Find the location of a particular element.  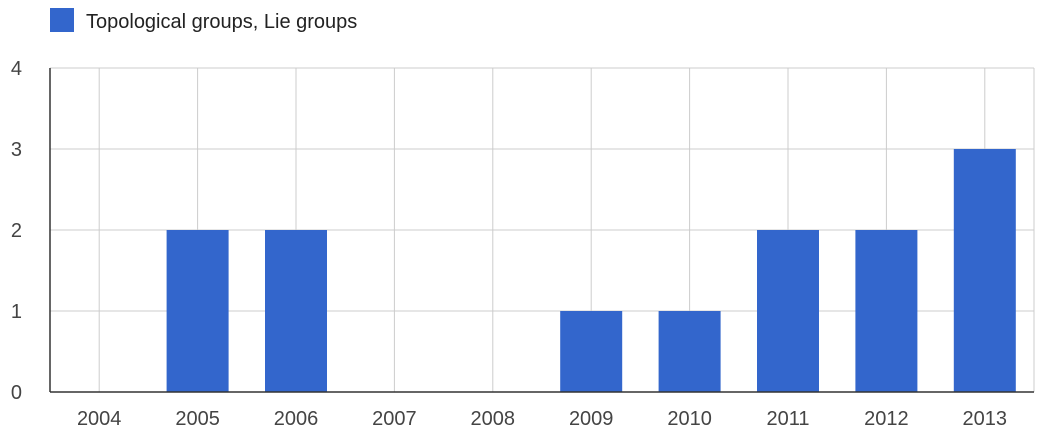

bar-2009 is located at coordinates (591, 351).